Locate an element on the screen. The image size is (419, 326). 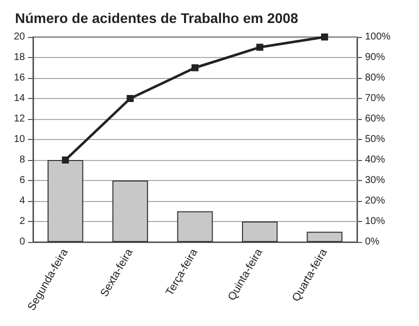
y2-tick-label: 50% is located at coordinates (375, 139).